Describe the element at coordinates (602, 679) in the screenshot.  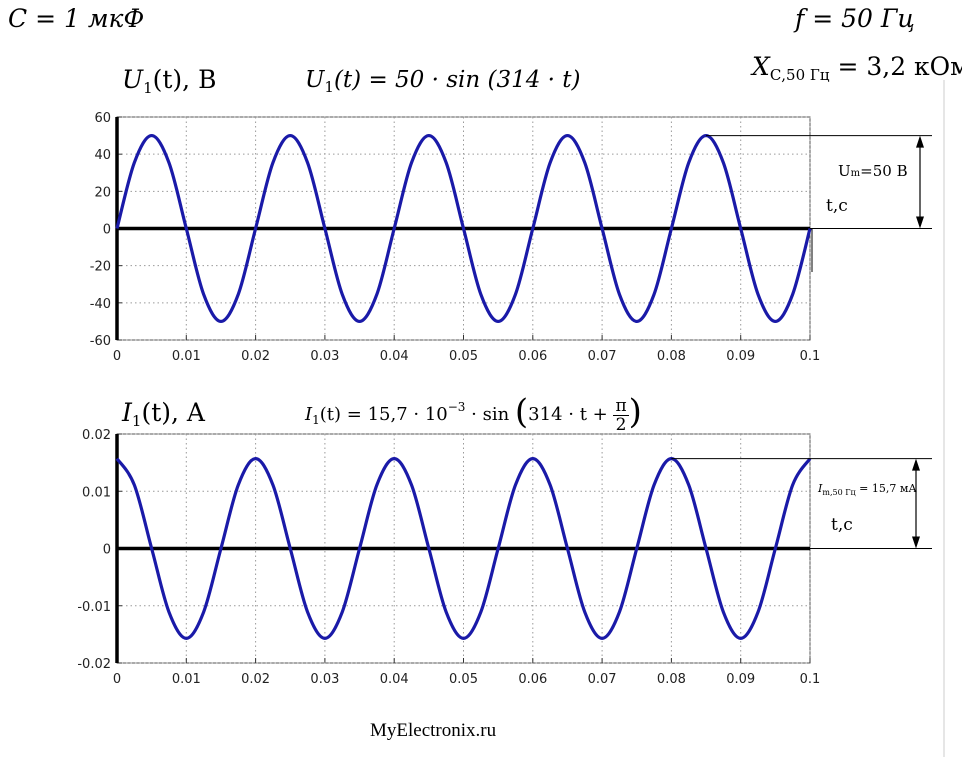
I see `bottom-x-tick-label: 0.07` at that location.